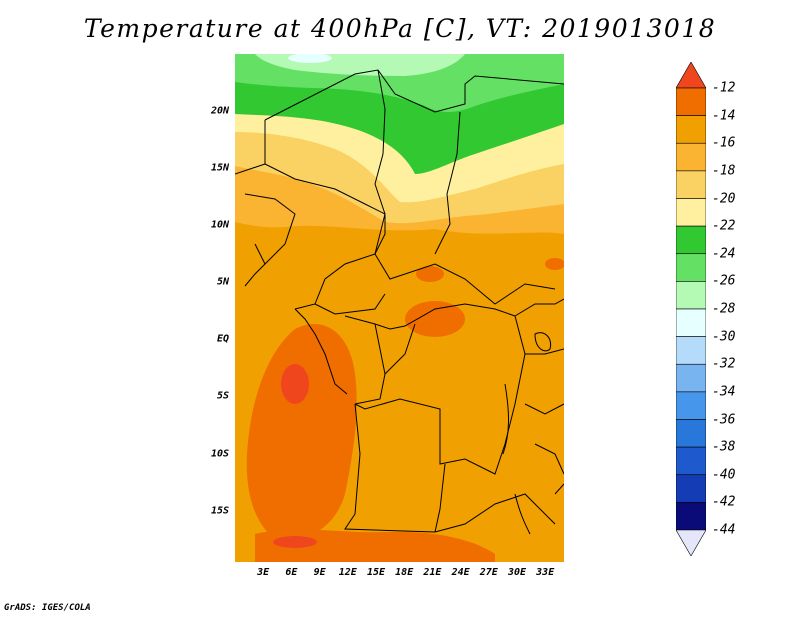 This screenshot has width=800, height=618. I want to click on colorbar-label: -16, so click(724, 143).